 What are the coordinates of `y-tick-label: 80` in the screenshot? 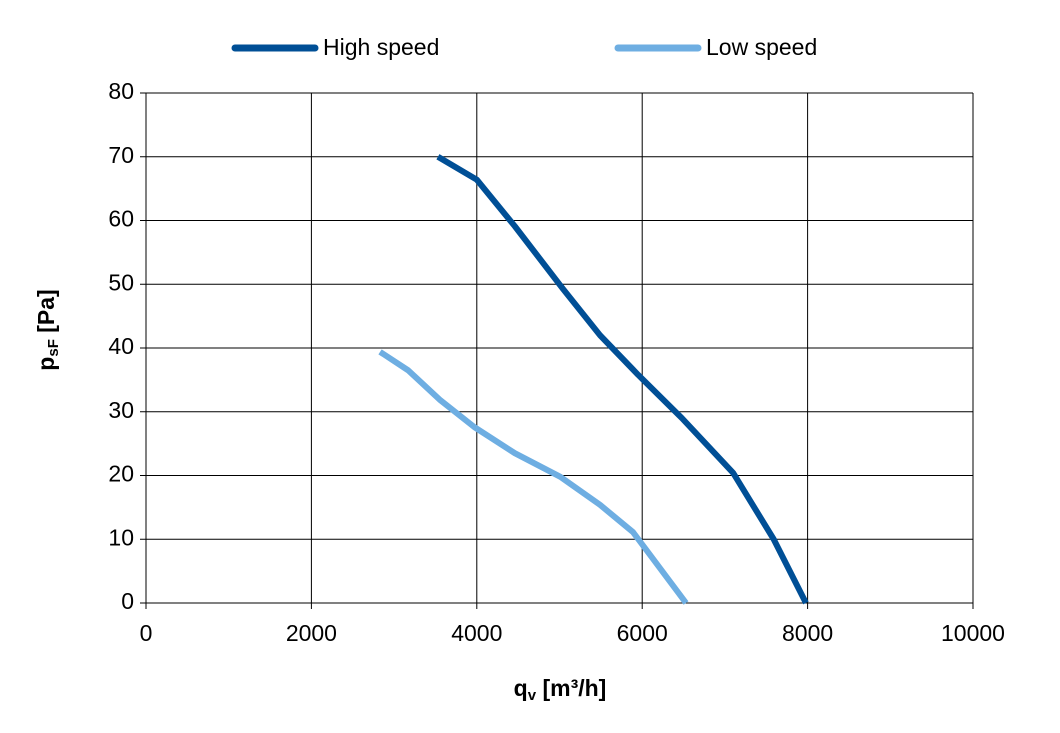 It's located at (121, 91).